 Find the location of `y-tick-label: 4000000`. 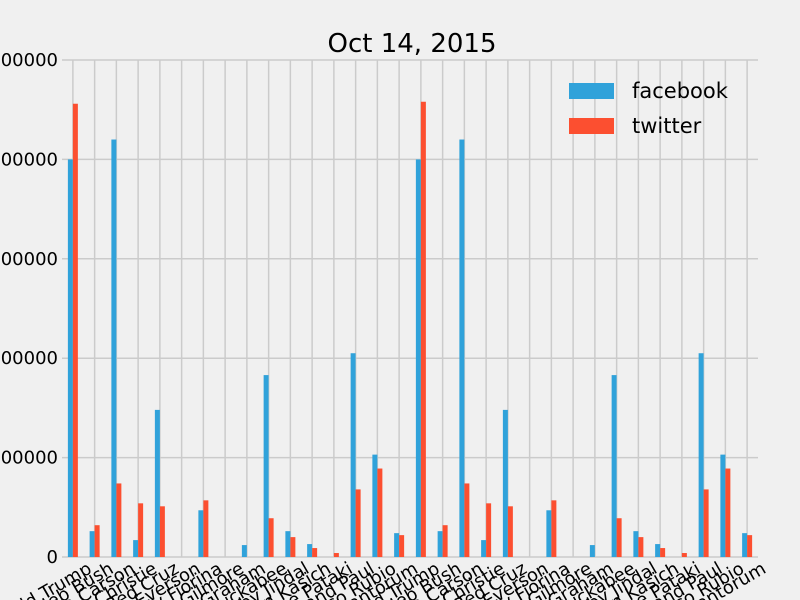

y-tick-label: 4000000 is located at coordinates (29, 159).